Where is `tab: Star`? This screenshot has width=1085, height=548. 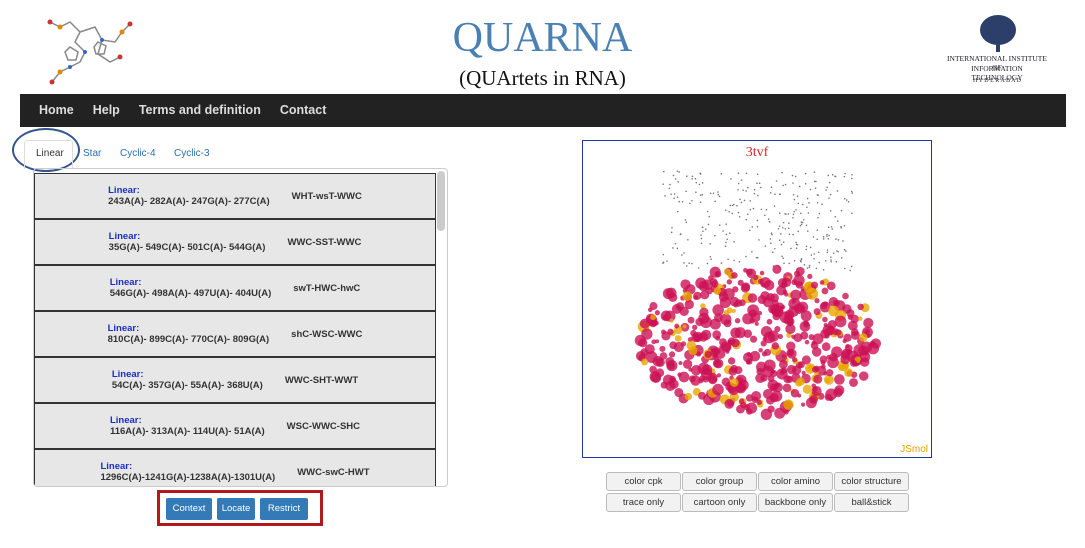
tab: Star is located at coordinates (92, 153).